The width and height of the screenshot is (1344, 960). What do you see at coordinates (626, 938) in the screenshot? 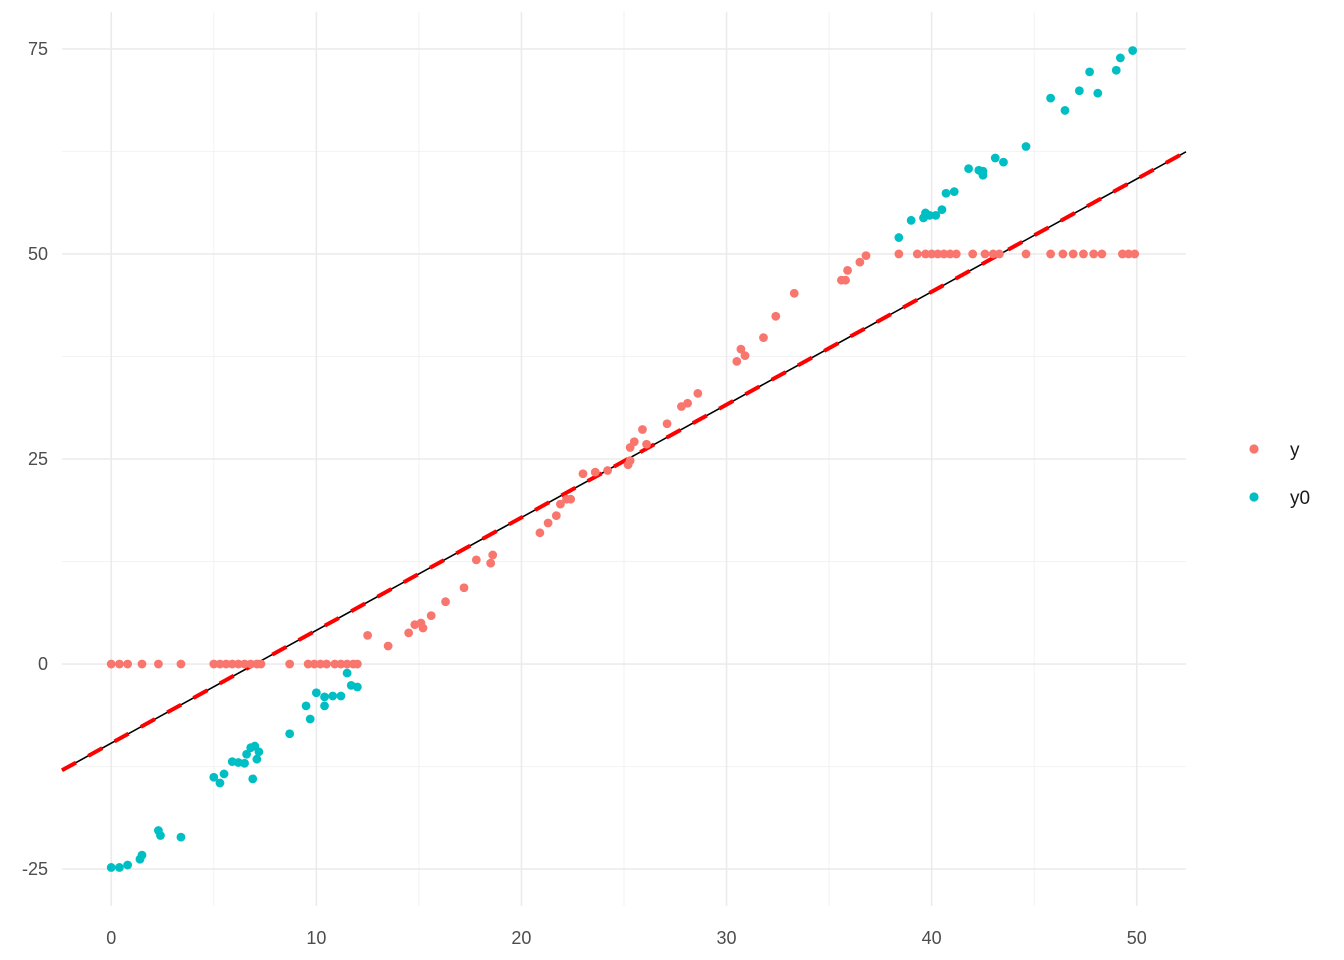
I see `x-axis-tick-labels: 0 10 20 30 40 50` at bounding box center [626, 938].